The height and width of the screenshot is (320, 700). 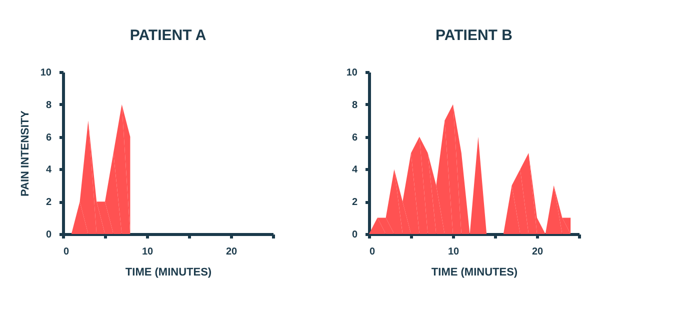 I want to click on chart-title: PATIENT A, so click(x=168, y=35).